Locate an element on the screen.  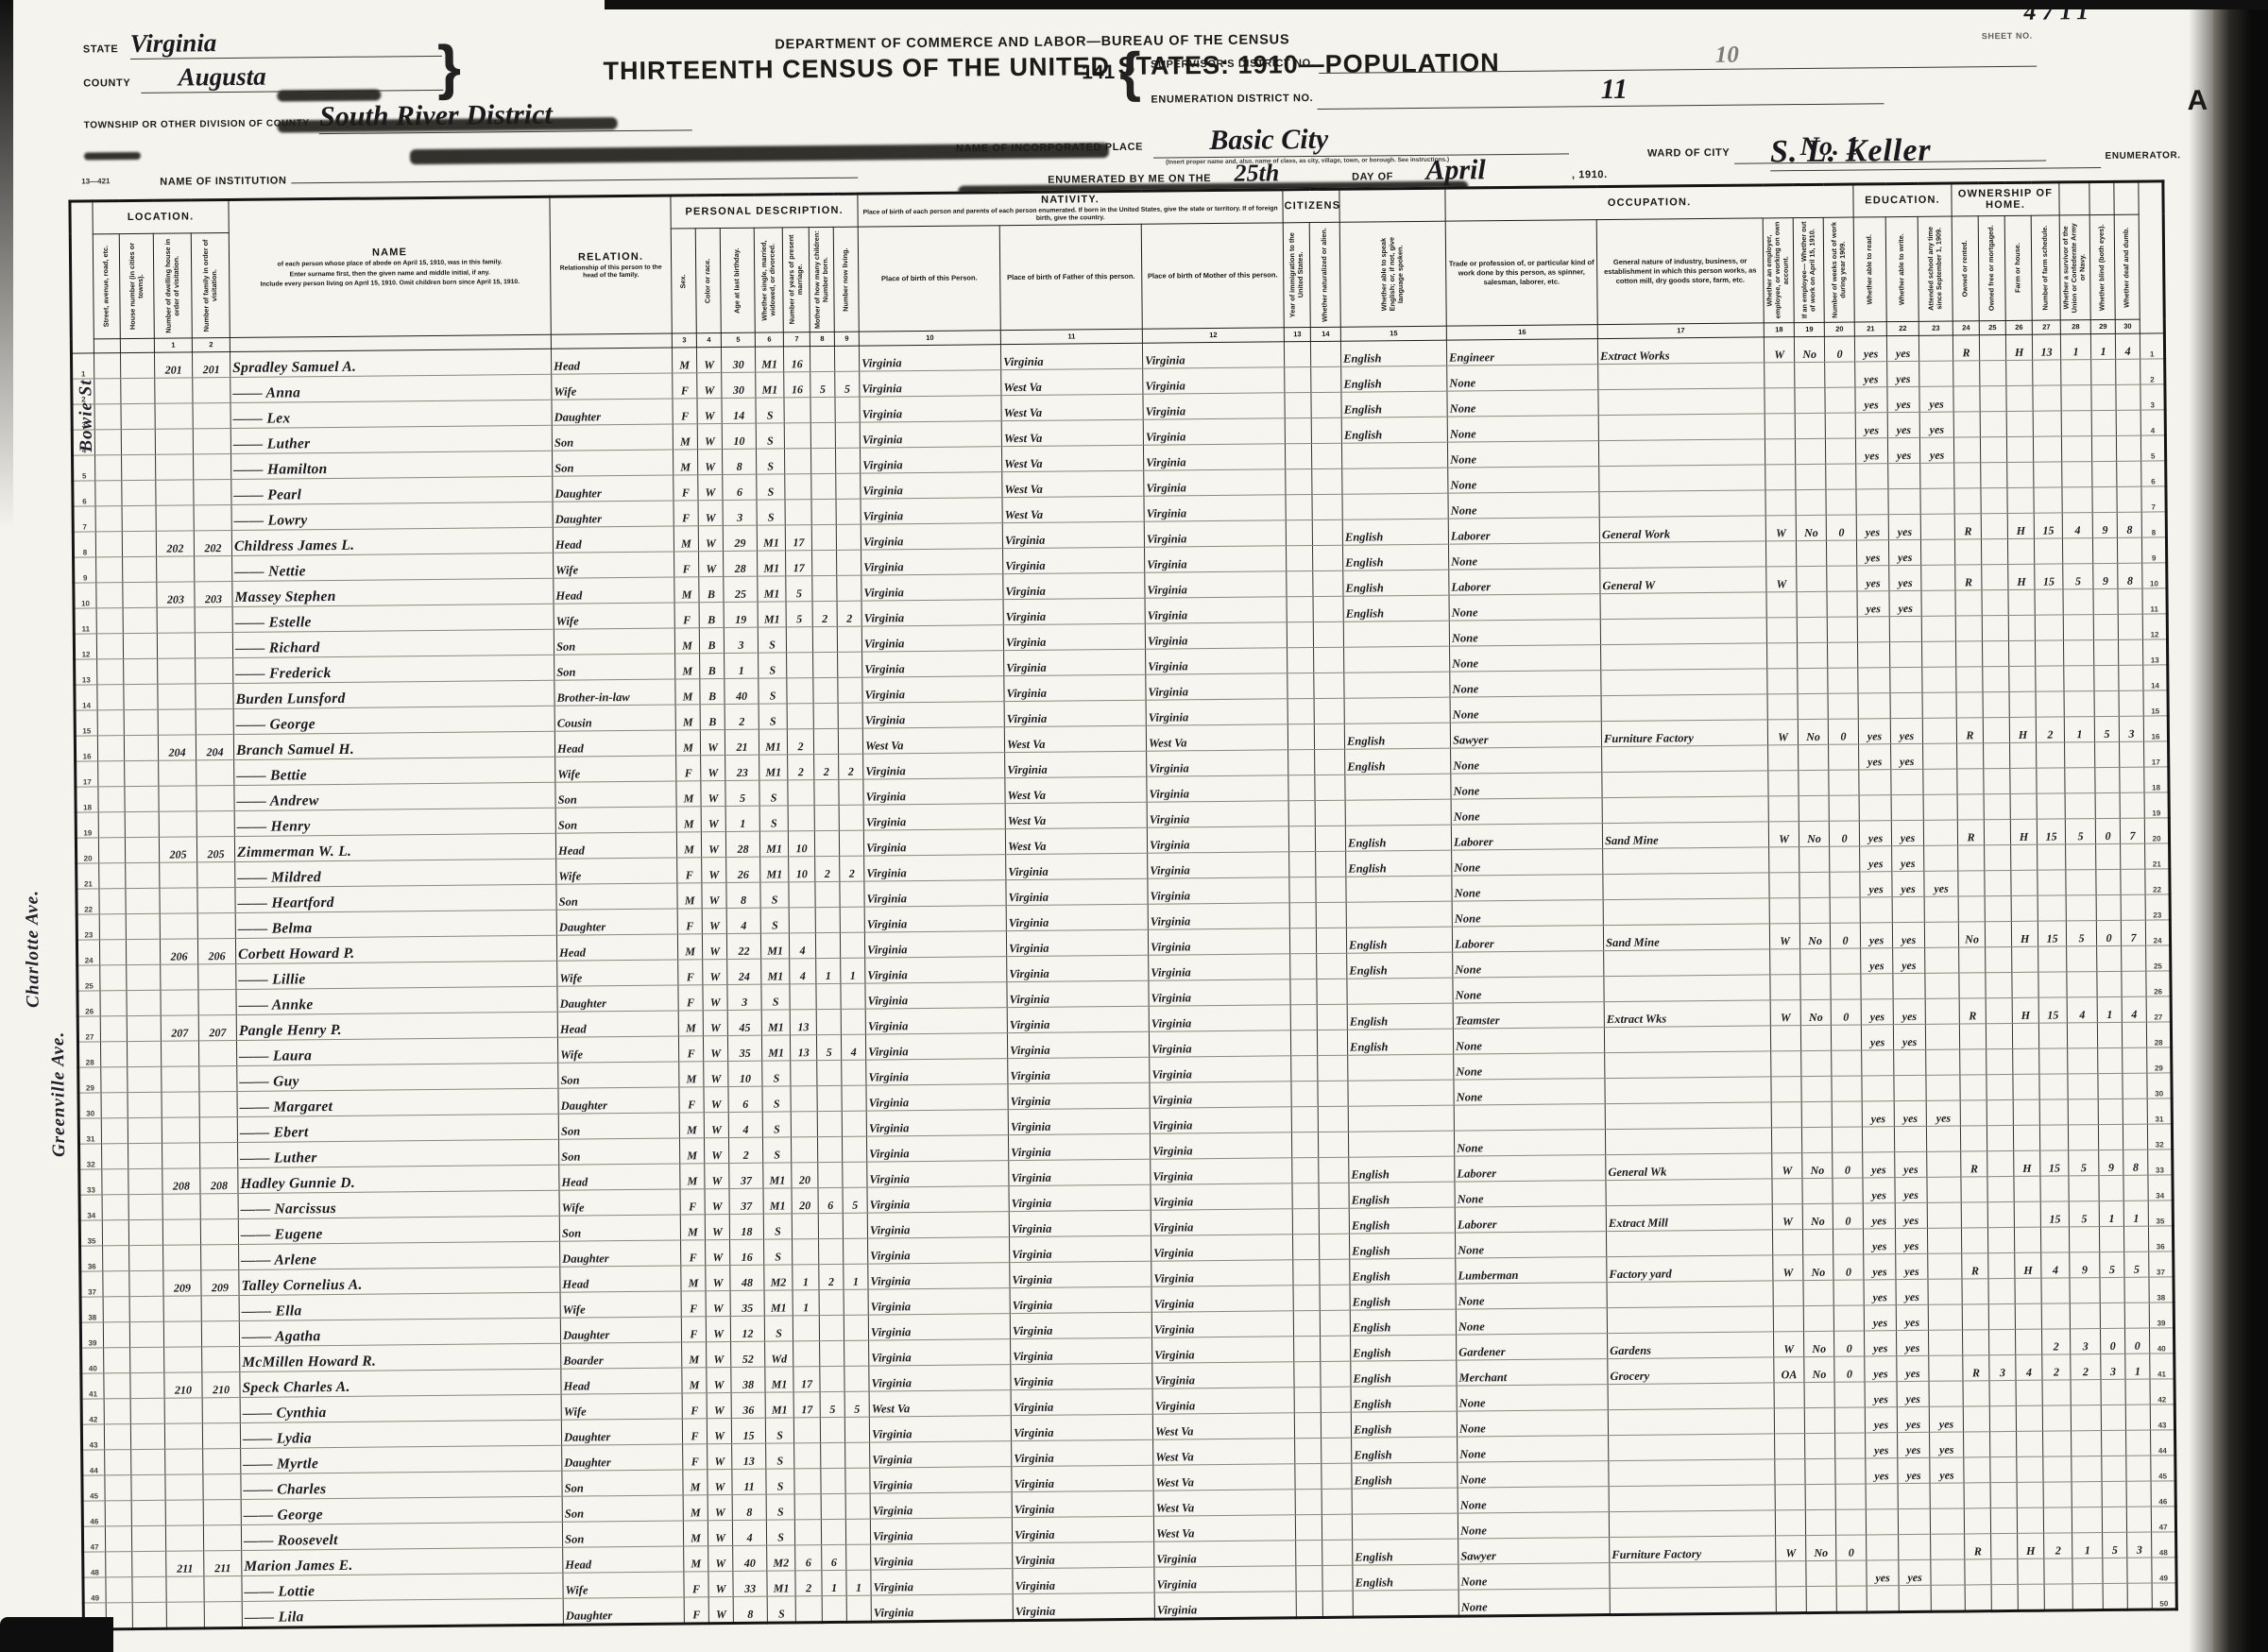
cell: —— Ella is located at coordinates (400, 1306).